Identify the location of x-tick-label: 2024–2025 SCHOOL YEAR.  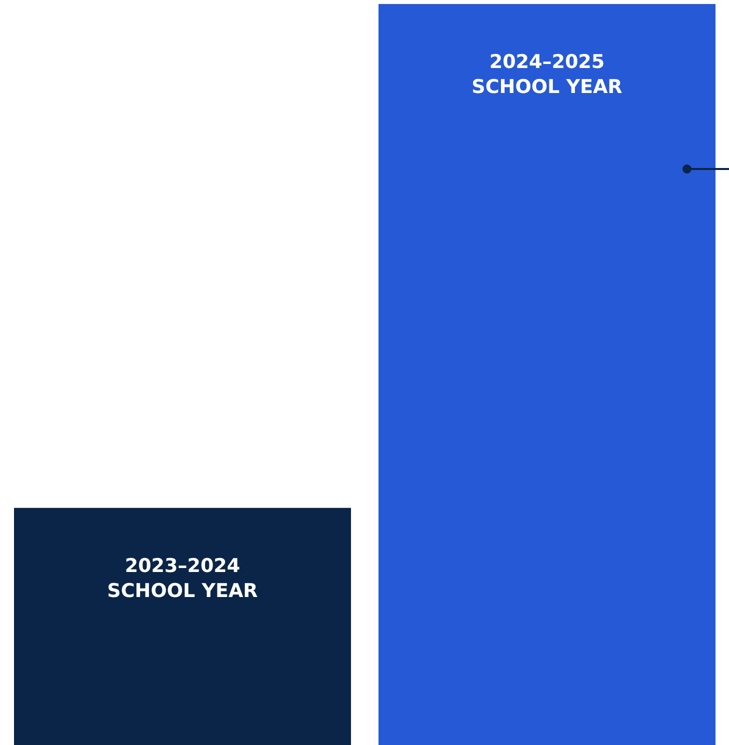
(547, 74).